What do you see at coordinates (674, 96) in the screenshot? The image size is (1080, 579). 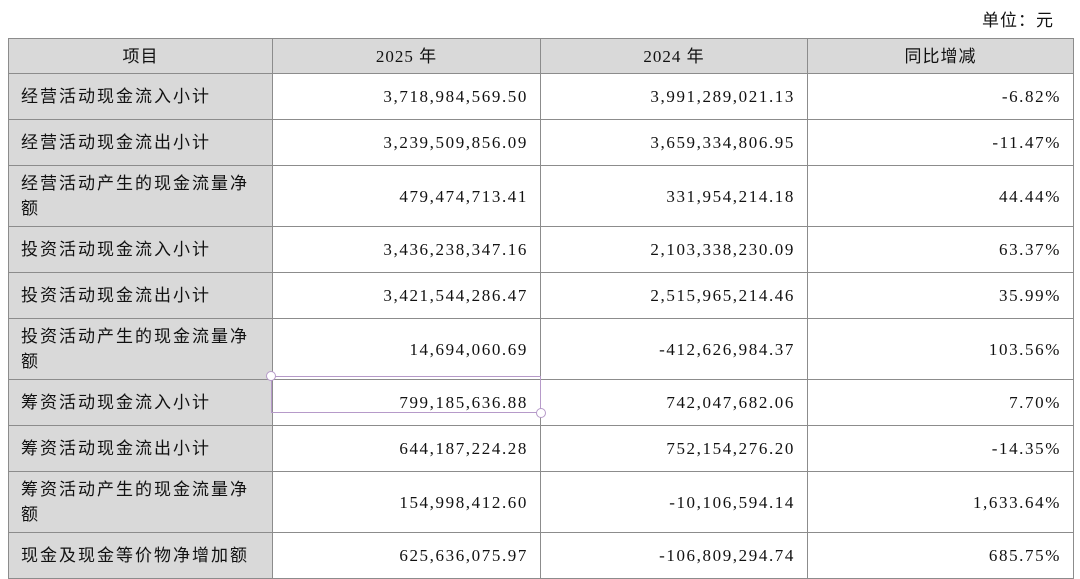 I see `value-cell: 3,991,289,021.13` at bounding box center [674, 96].